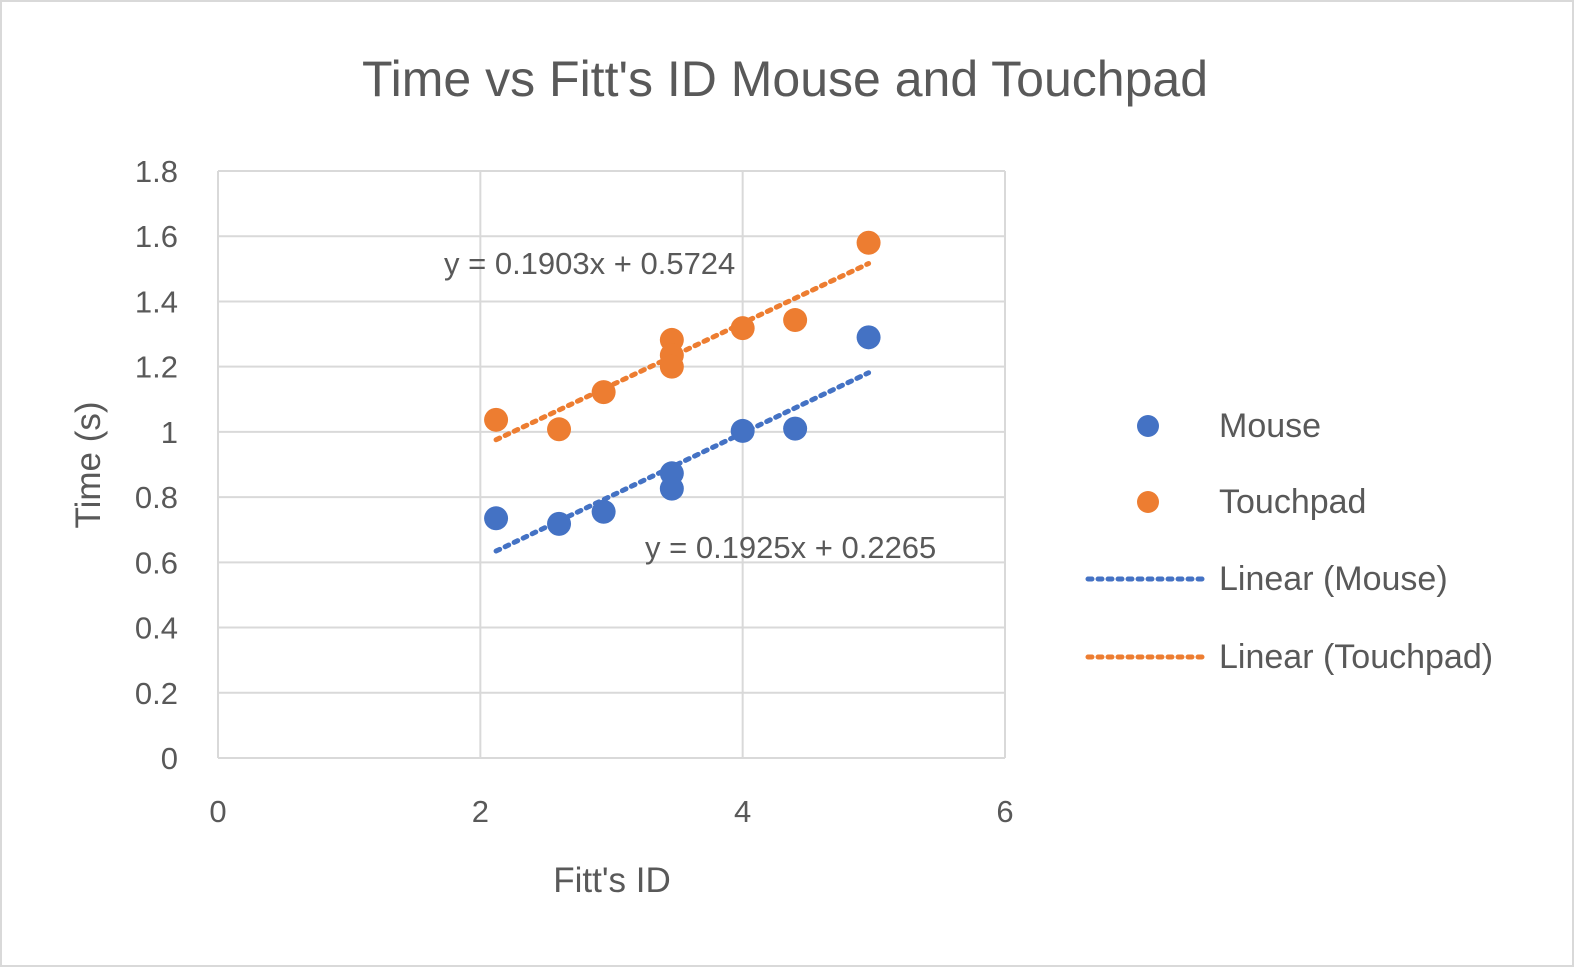  What do you see at coordinates (169, 758) in the screenshot?
I see `y-tick-label: 0` at bounding box center [169, 758].